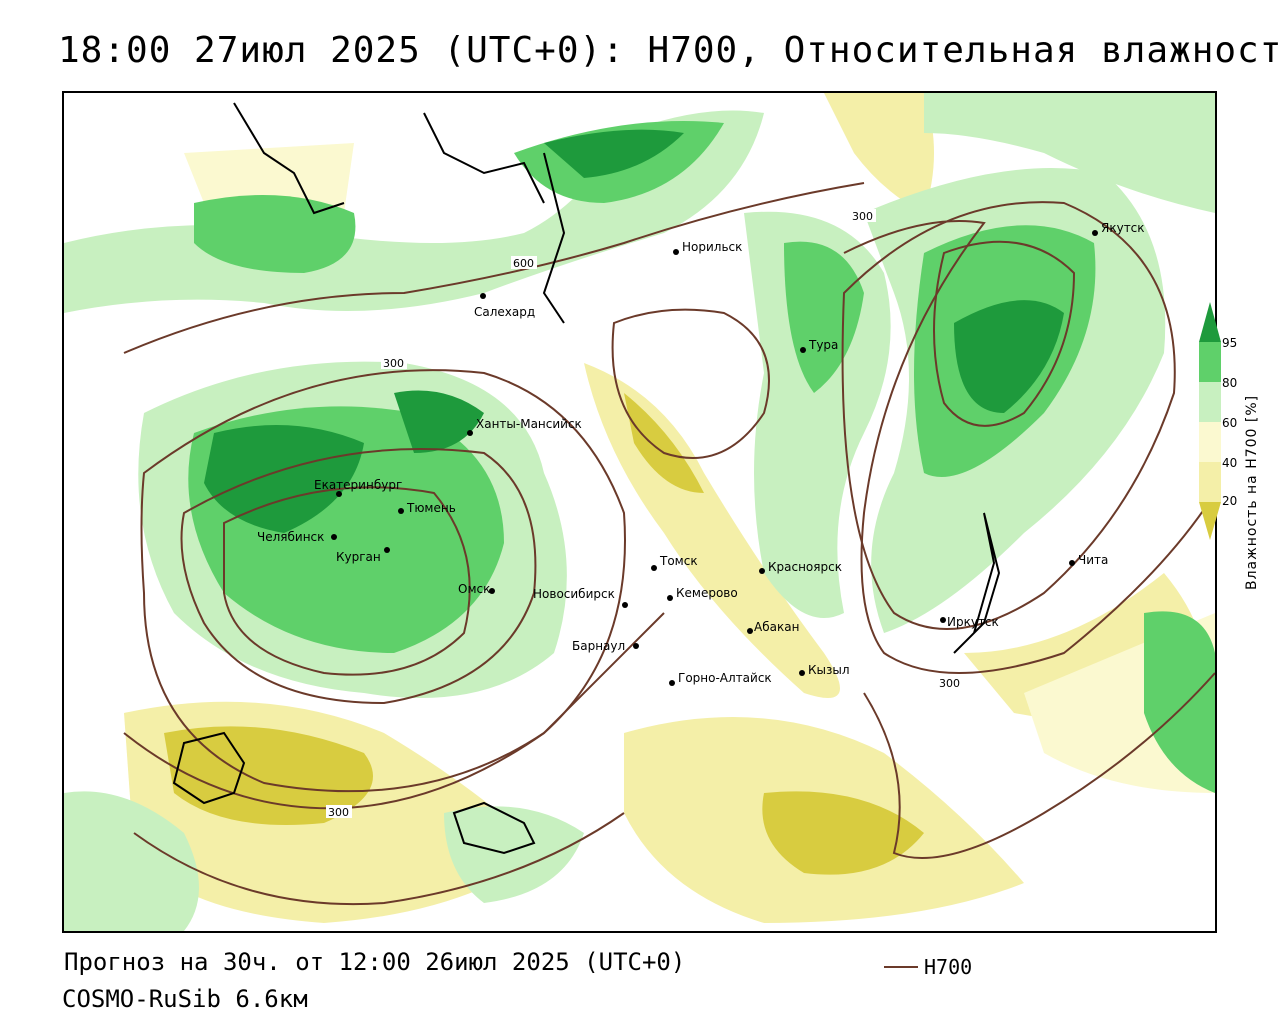 This screenshot has width=1280, height=1024. I want to click on svg-text: Екатеринбург, so click(358, 485).